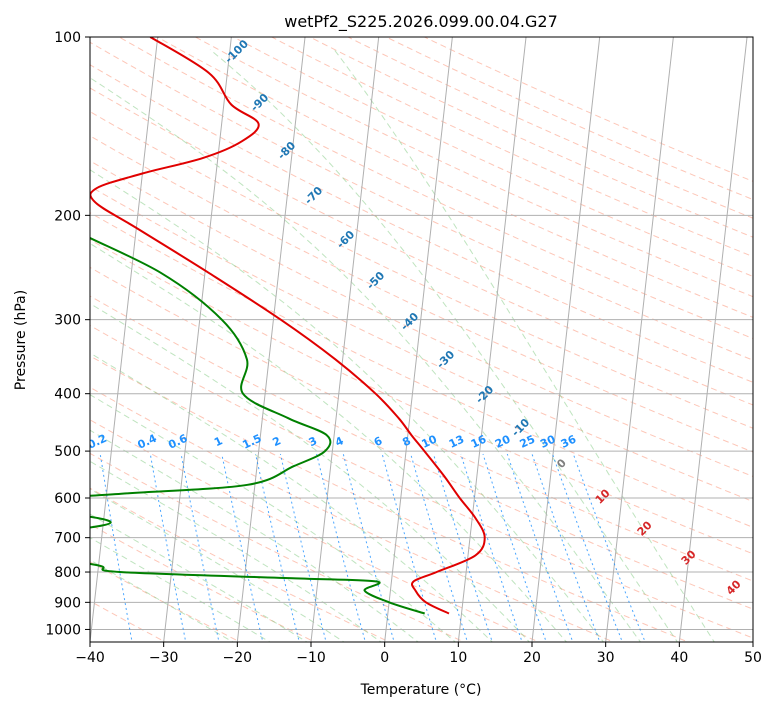 This screenshot has height=708, width=775. What do you see at coordinates (606, 658) in the screenshot?
I see `x-tick-label: 30` at bounding box center [606, 658].